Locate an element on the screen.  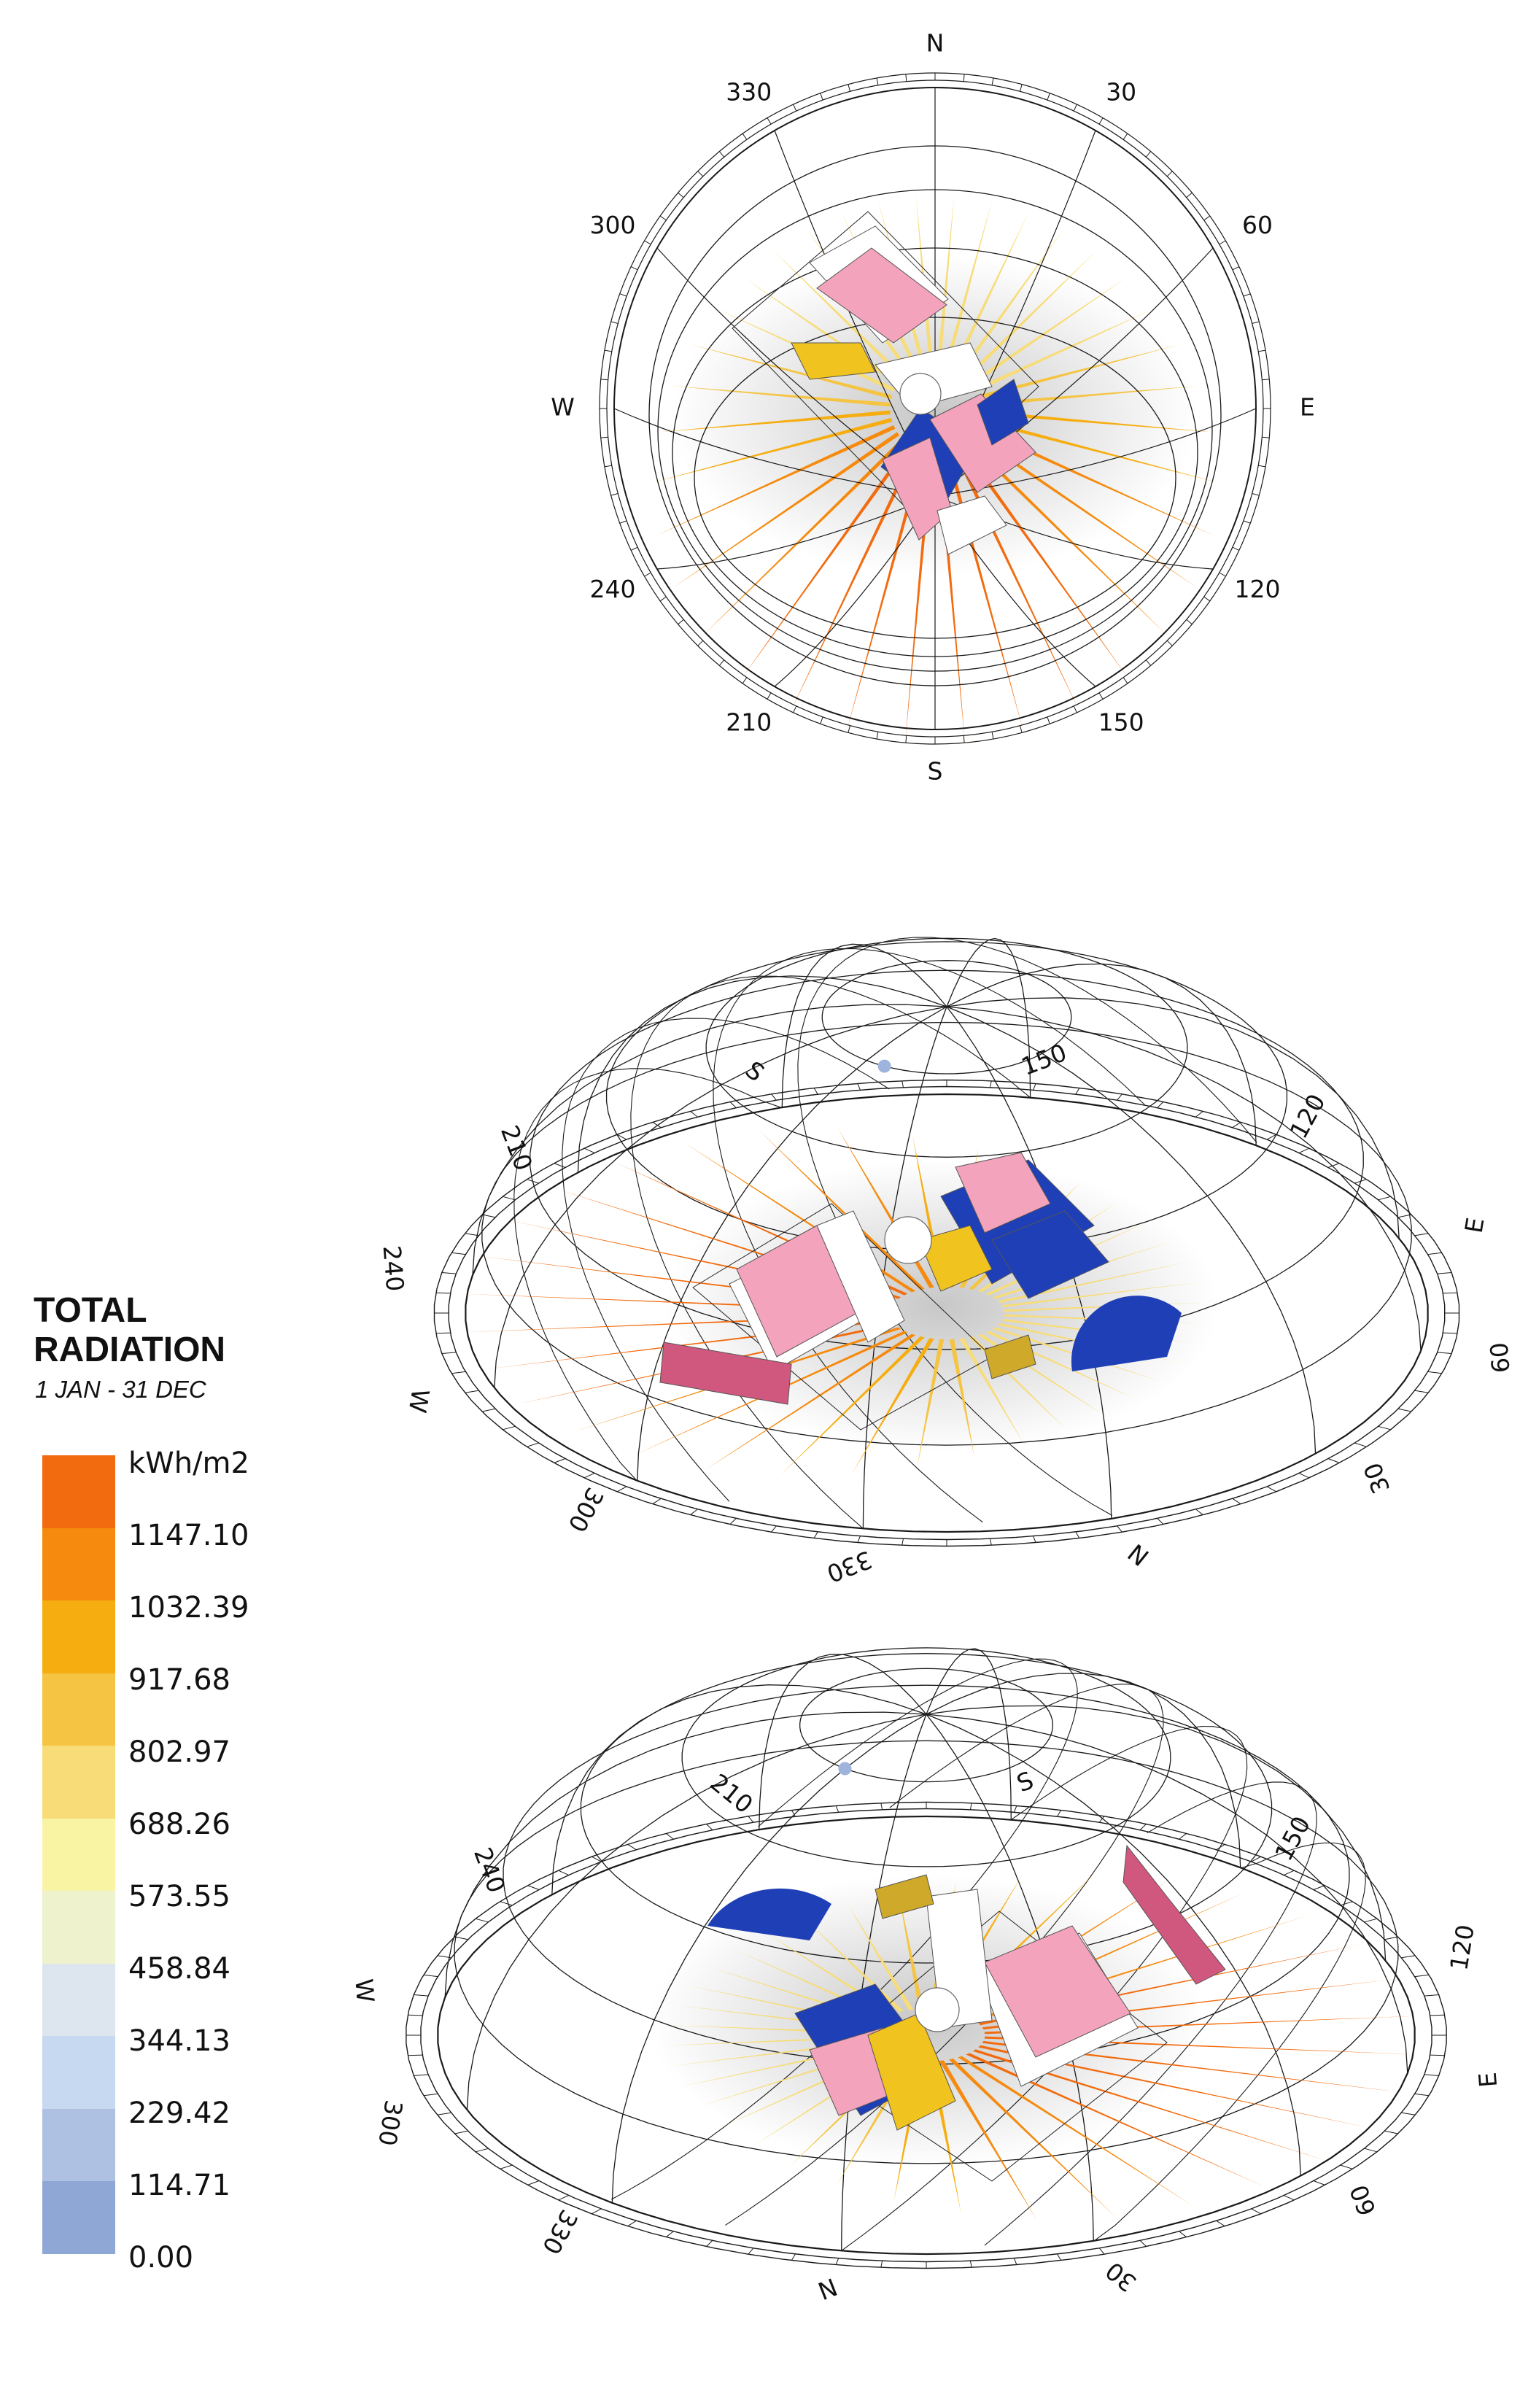
legend-value-label: 1032.39 is located at coordinates (188, 1608).